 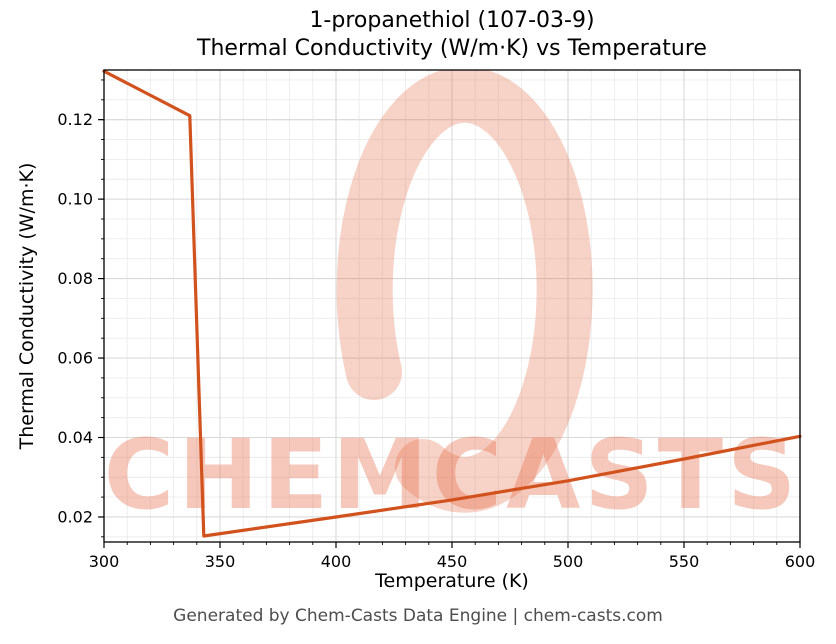 What do you see at coordinates (75, 437) in the screenshot?
I see `y-tick-label: 0.04` at bounding box center [75, 437].